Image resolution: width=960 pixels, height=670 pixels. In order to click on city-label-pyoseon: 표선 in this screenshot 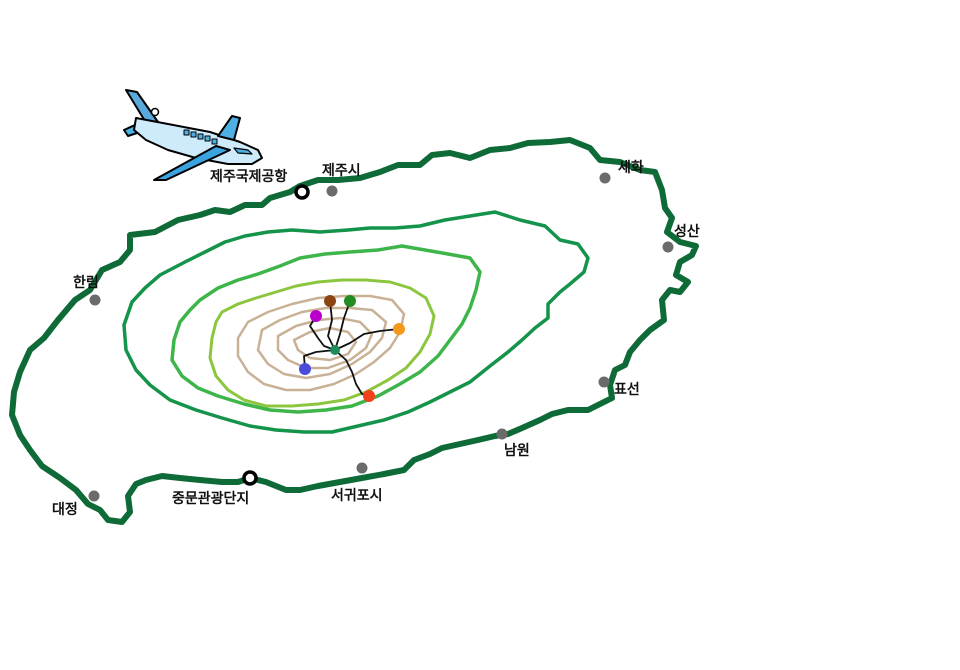, I will do `click(627, 390)`.